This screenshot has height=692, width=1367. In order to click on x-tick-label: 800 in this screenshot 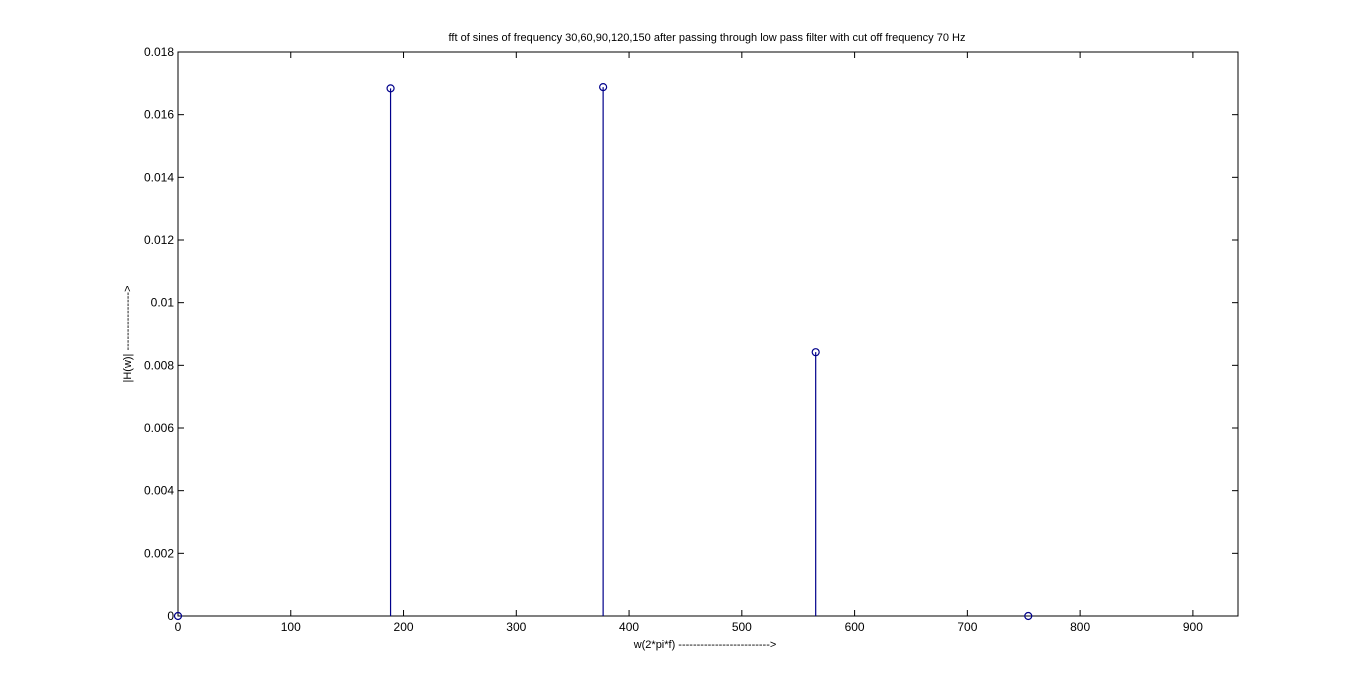, I will do `click(1080, 627)`.